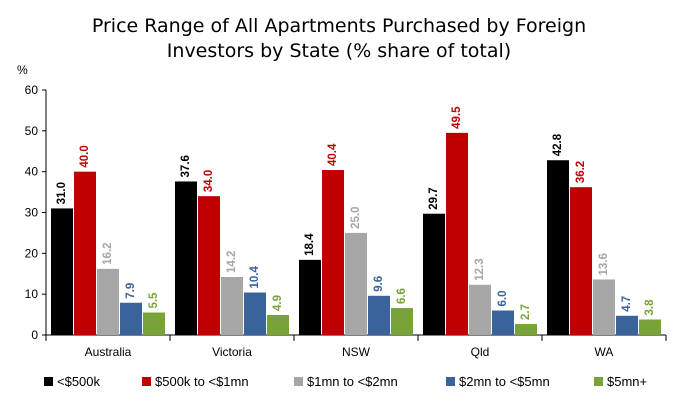 The image size is (678, 416). Describe the element at coordinates (32, 90) in the screenshot. I see `y-tick-label: 60` at that location.